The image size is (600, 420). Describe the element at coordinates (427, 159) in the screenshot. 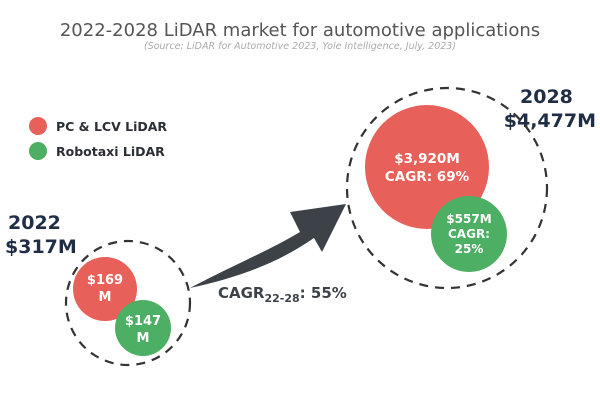

I see `bubble-label: $3,920M` at that location.